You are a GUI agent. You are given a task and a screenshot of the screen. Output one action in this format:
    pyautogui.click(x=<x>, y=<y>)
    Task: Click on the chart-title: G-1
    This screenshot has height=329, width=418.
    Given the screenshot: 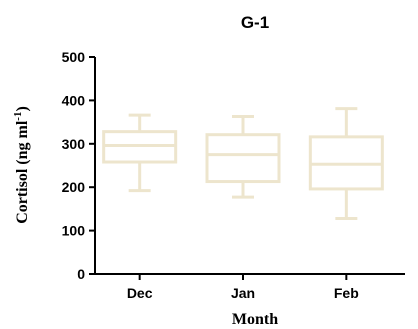 What is the action you would take?
    pyautogui.click(x=255, y=22)
    